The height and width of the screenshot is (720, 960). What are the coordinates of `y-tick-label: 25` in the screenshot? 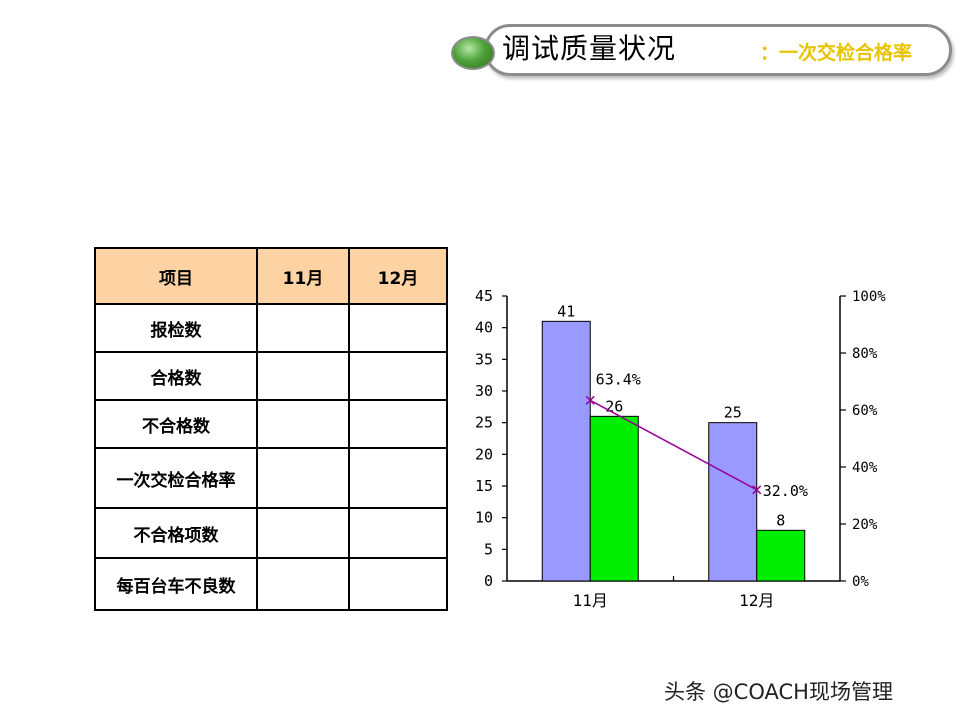 It's located at (484, 423).